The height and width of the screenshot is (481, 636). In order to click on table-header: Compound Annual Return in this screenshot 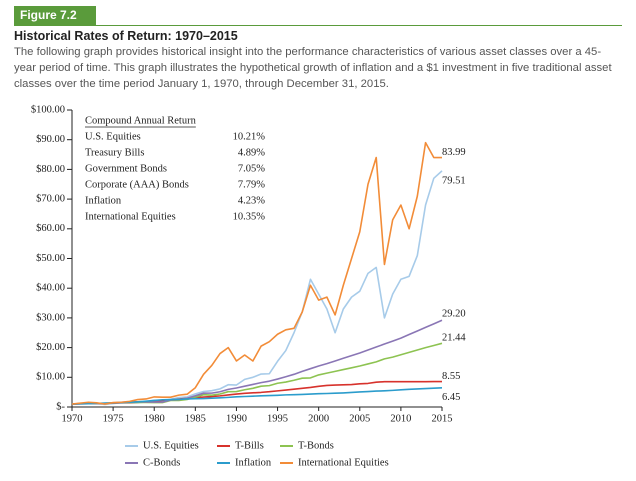, I will do `click(141, 120)`.